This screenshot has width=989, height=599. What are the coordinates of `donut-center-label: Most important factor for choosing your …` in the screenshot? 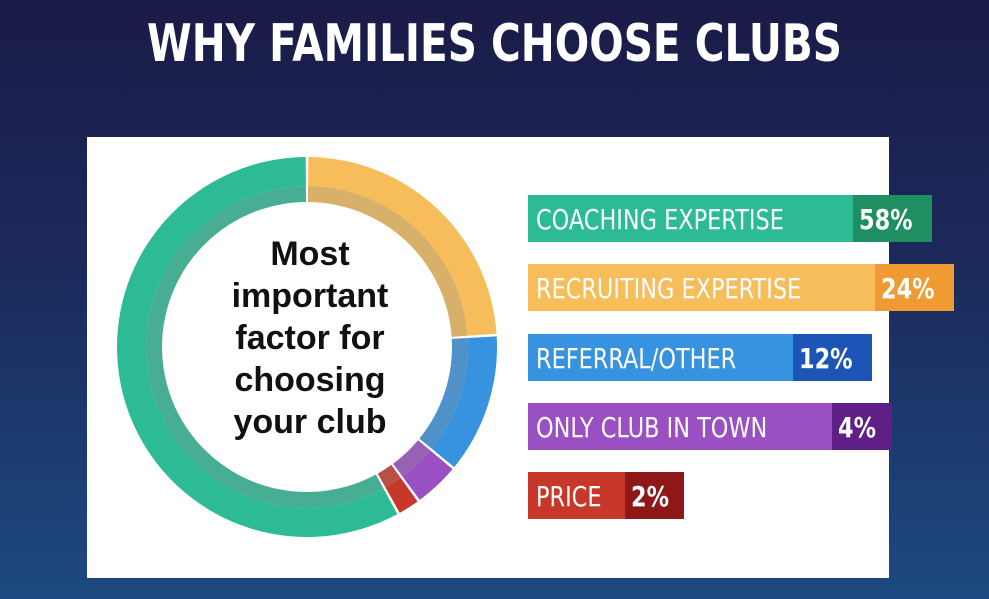 It's located at (310, 338).